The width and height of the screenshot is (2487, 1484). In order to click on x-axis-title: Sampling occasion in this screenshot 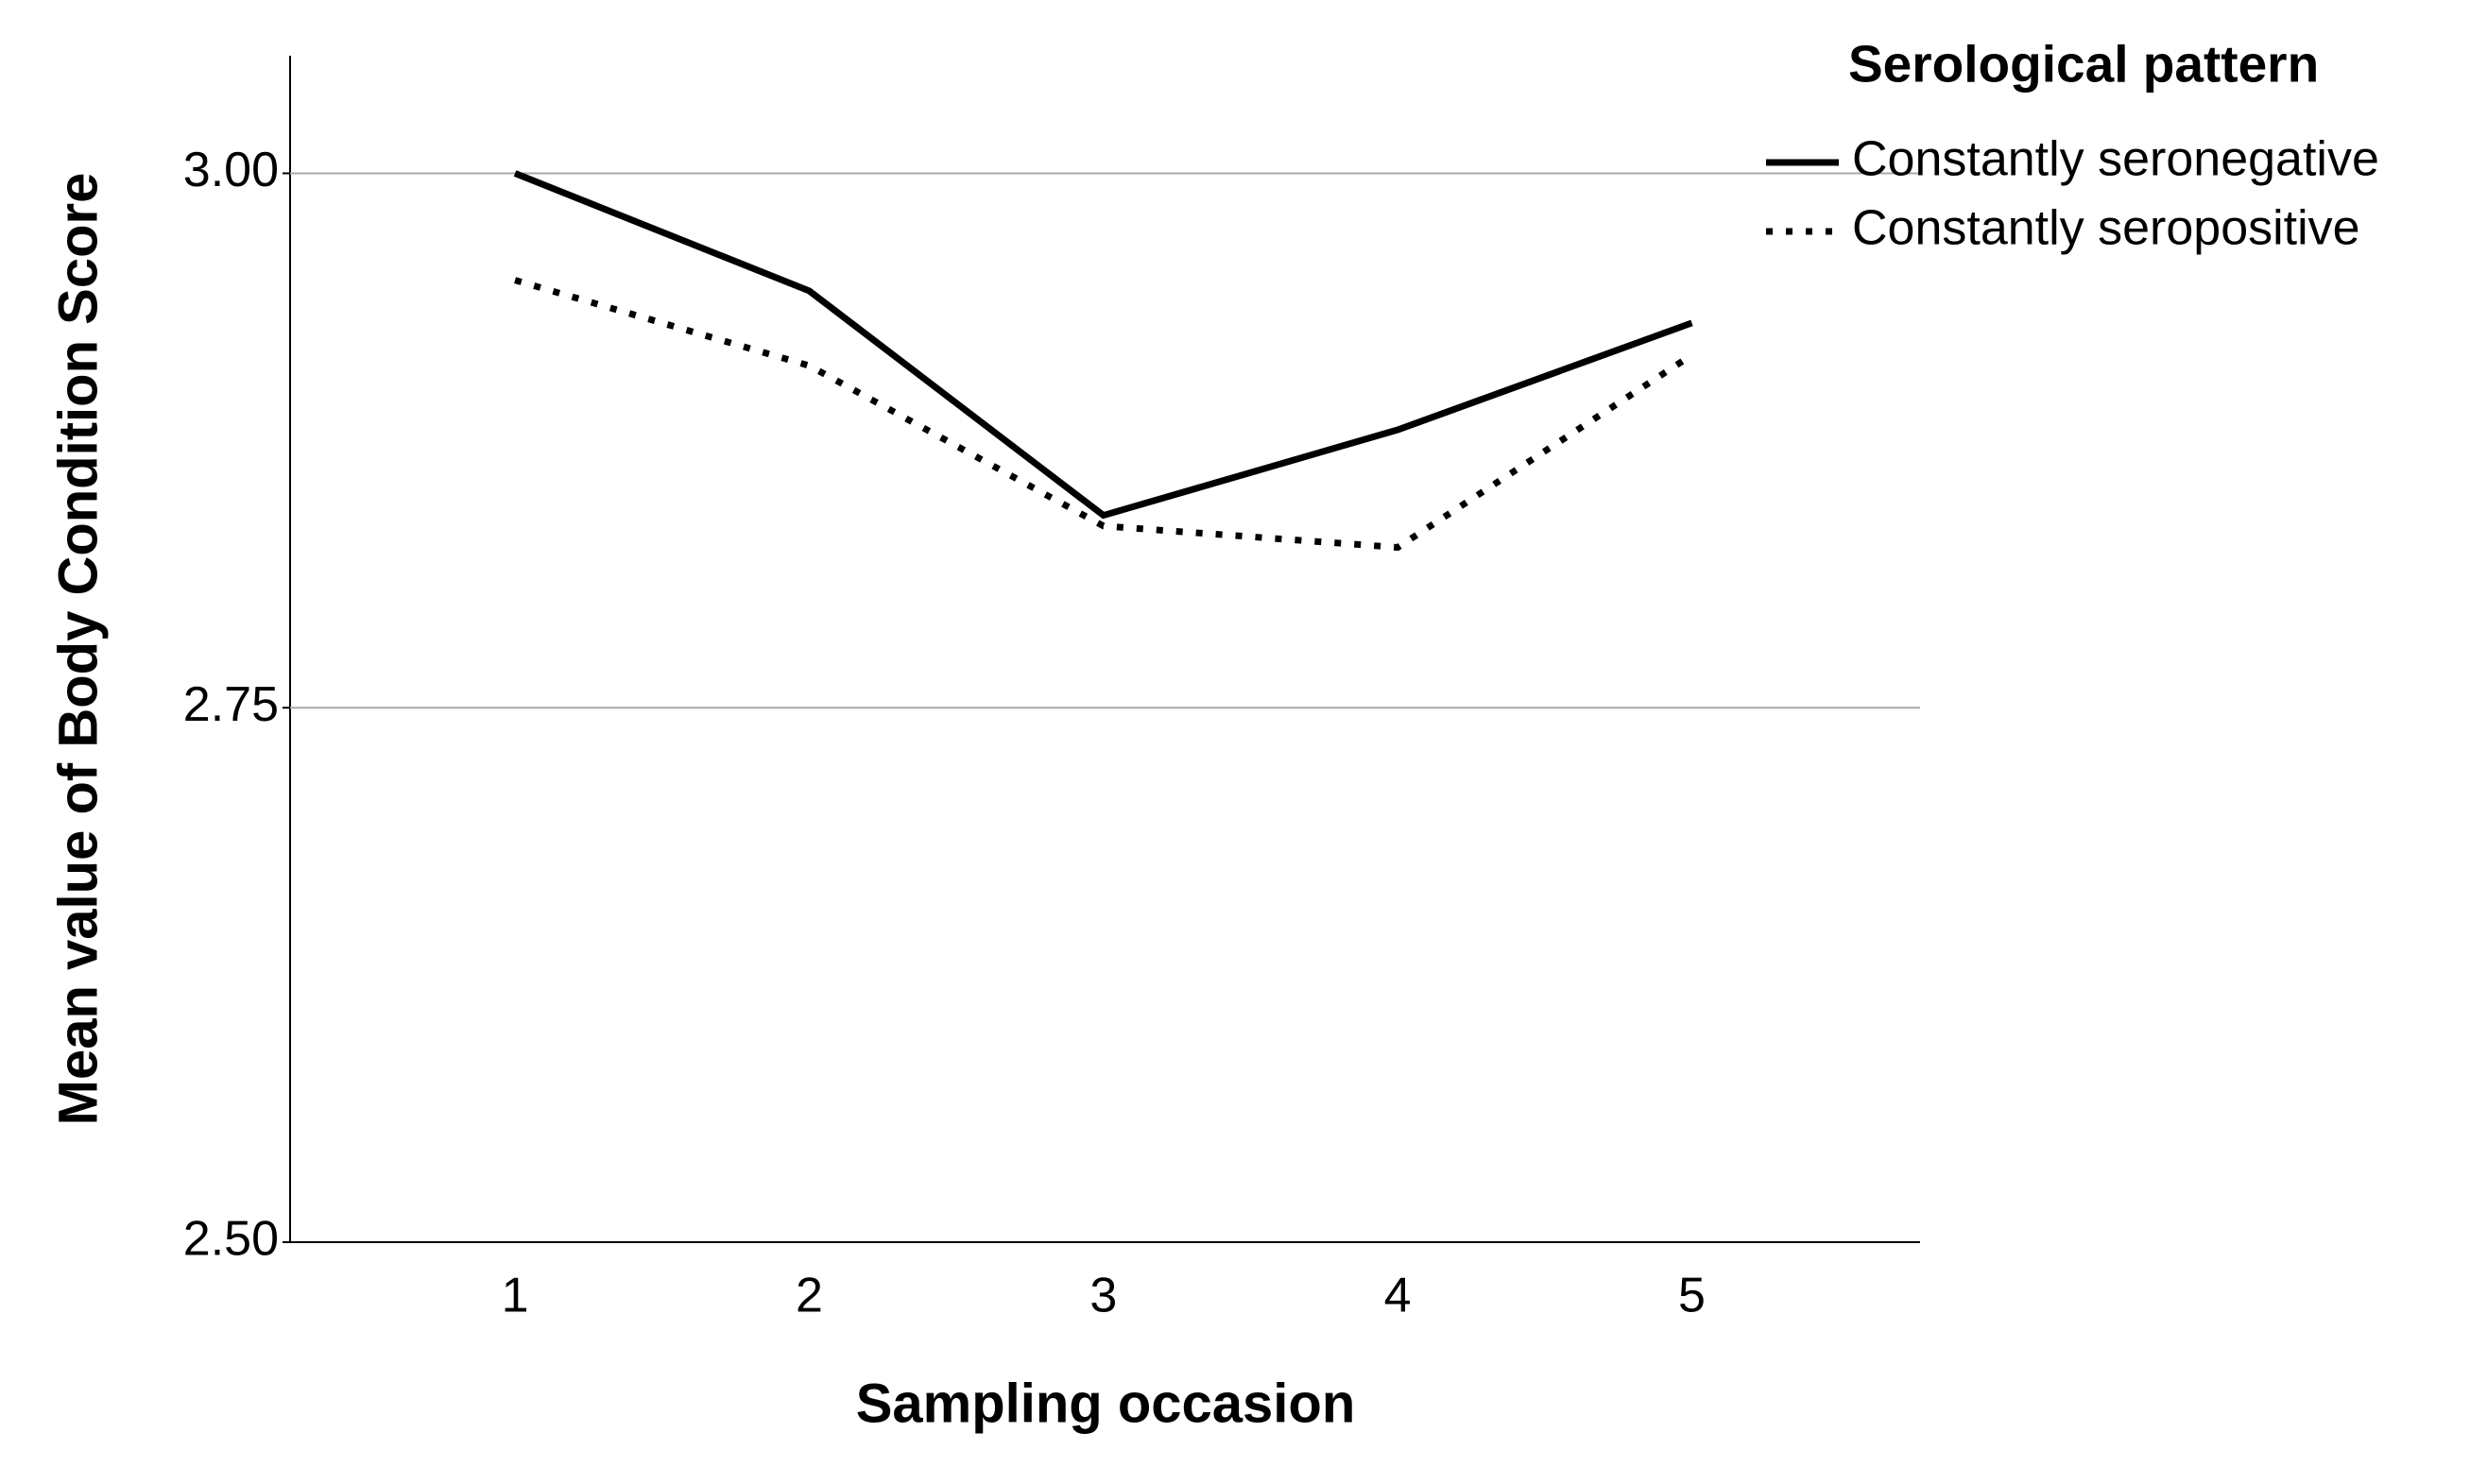, I will do `click(1106, 1403)`.